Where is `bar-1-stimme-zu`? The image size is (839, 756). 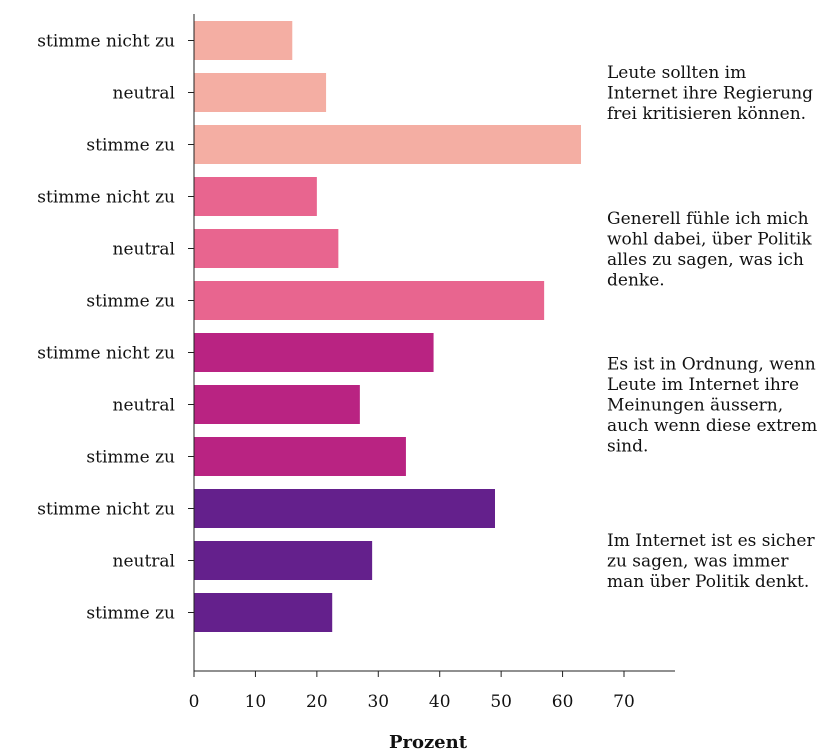 bar-1-stimme-zu is located at coordinates (387, 144).